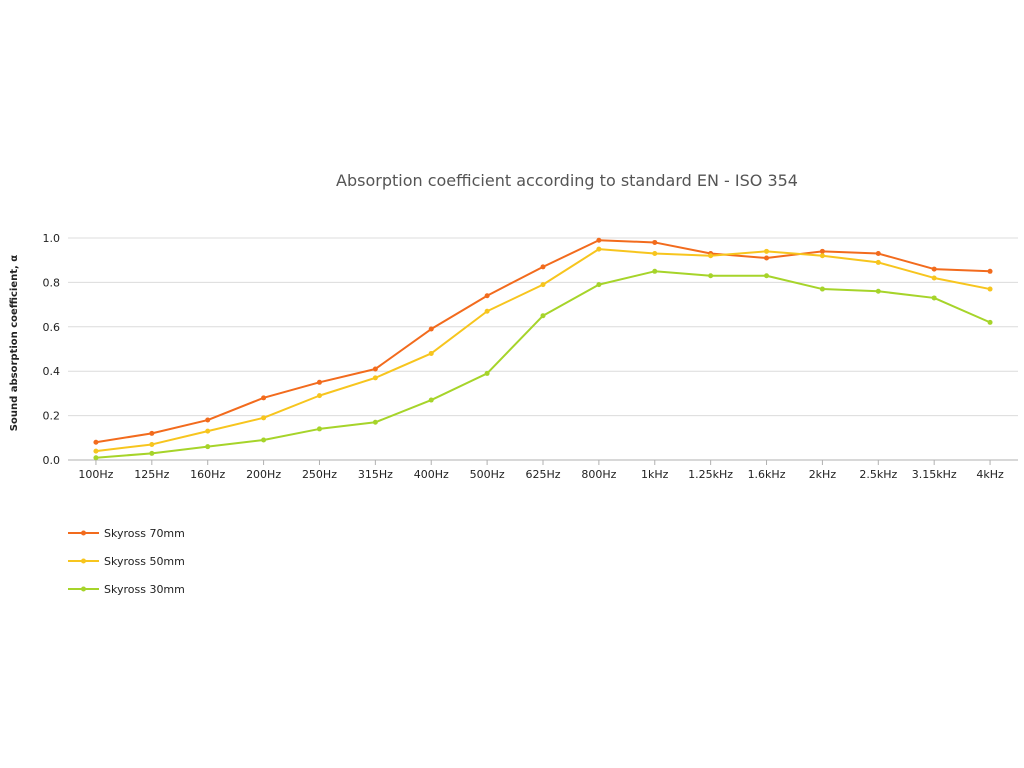  What do you see at coordinates (144, 589) in the screenshot?
I see `legend-label: Skyross 30mm` at bounding box center [144, 589].